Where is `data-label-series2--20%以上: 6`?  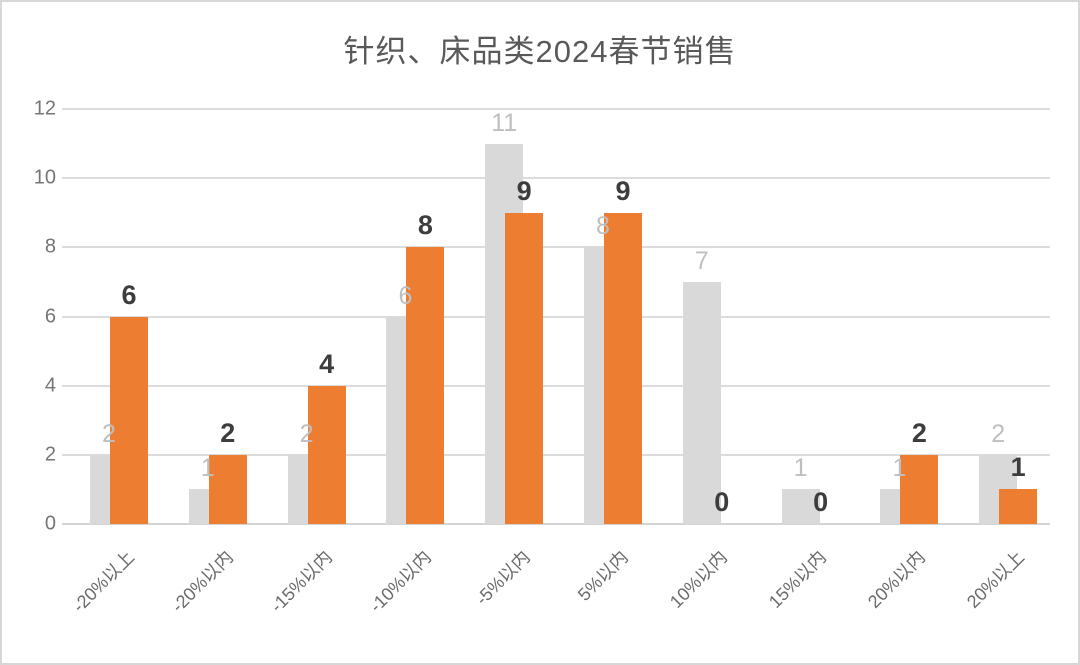
data-label-series2--20%以上: 6 is located at coordinates (129, 294).